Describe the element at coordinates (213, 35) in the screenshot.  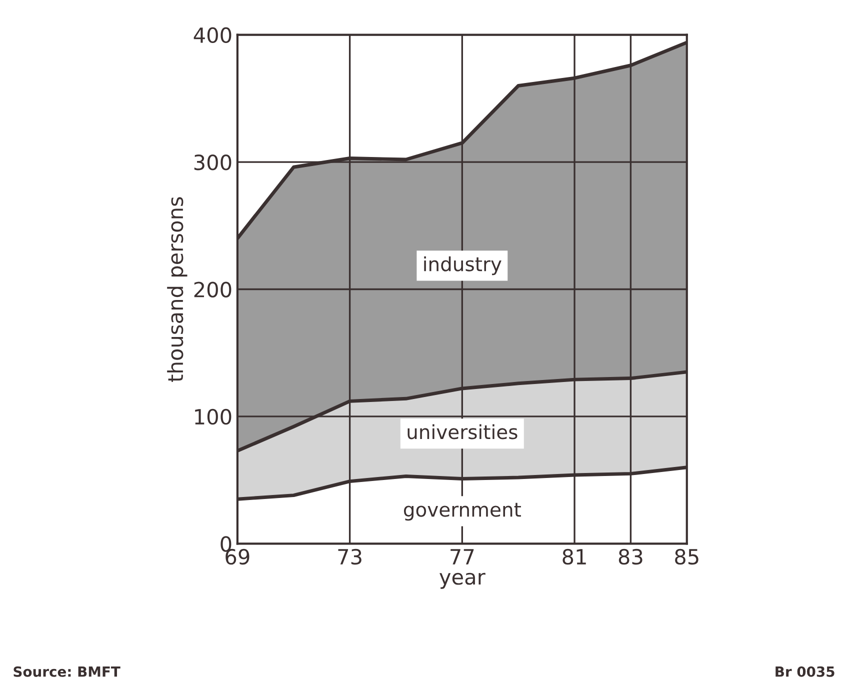
I see `y-tick-label: 400` at that location.